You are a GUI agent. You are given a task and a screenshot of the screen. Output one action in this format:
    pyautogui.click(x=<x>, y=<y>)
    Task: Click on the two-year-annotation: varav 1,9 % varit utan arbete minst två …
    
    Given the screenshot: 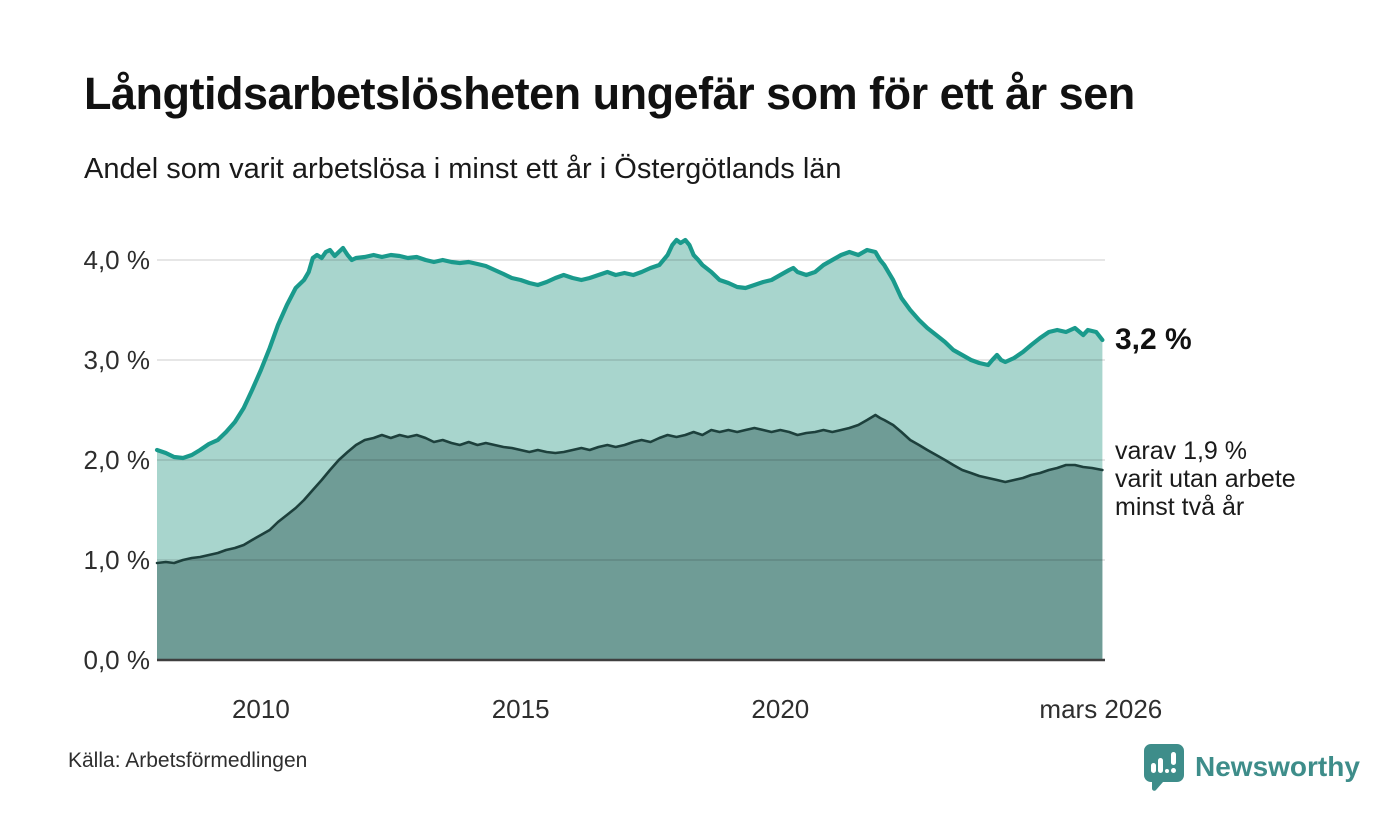 What is the action you would take?
    pyautogui.click(x=1205, y=479)
    